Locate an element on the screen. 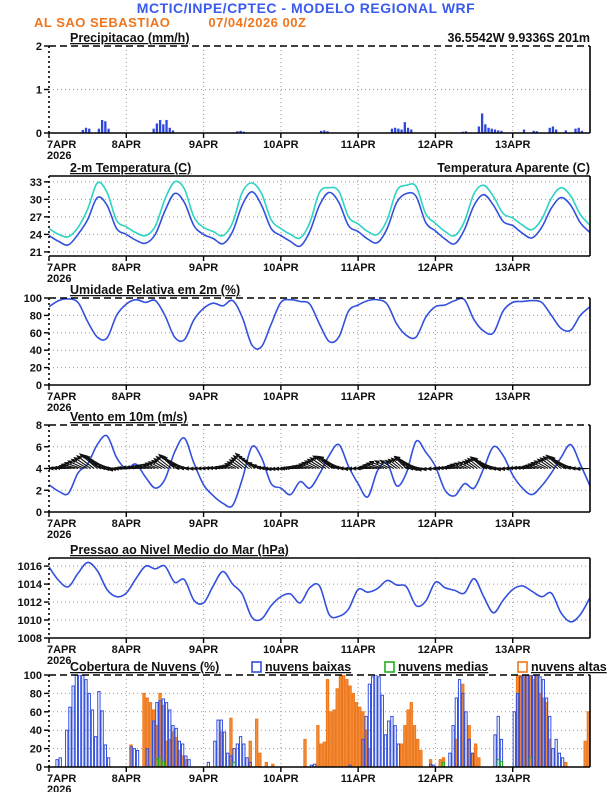 The width and height of the screenshot is (612, 792). series-area is located at coordinates (319, 471).